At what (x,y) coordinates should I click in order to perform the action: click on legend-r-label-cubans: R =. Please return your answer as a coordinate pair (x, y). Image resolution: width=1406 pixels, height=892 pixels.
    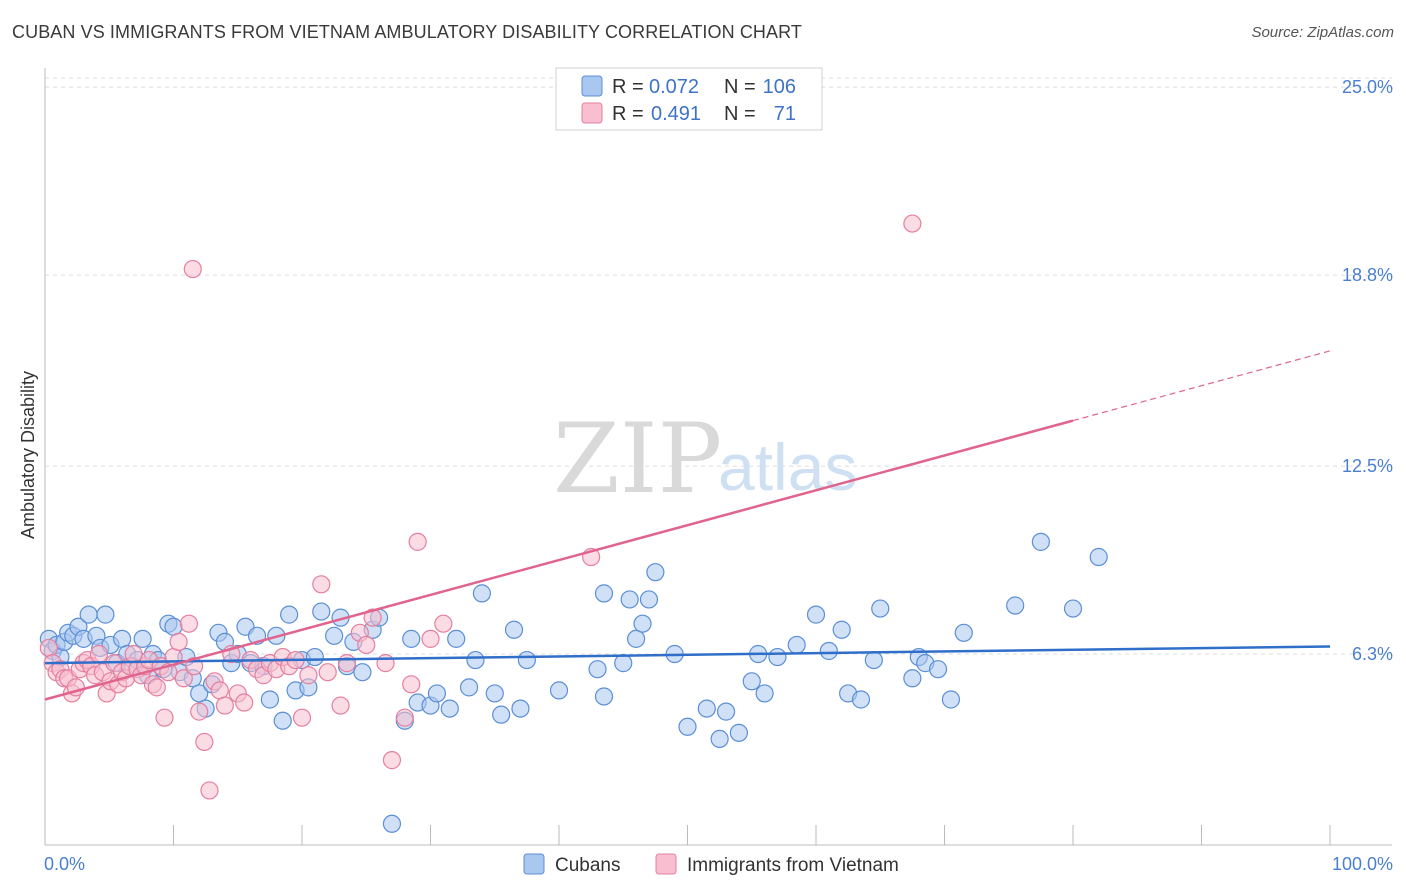
    Looking at the image, I should click on (628, 87).